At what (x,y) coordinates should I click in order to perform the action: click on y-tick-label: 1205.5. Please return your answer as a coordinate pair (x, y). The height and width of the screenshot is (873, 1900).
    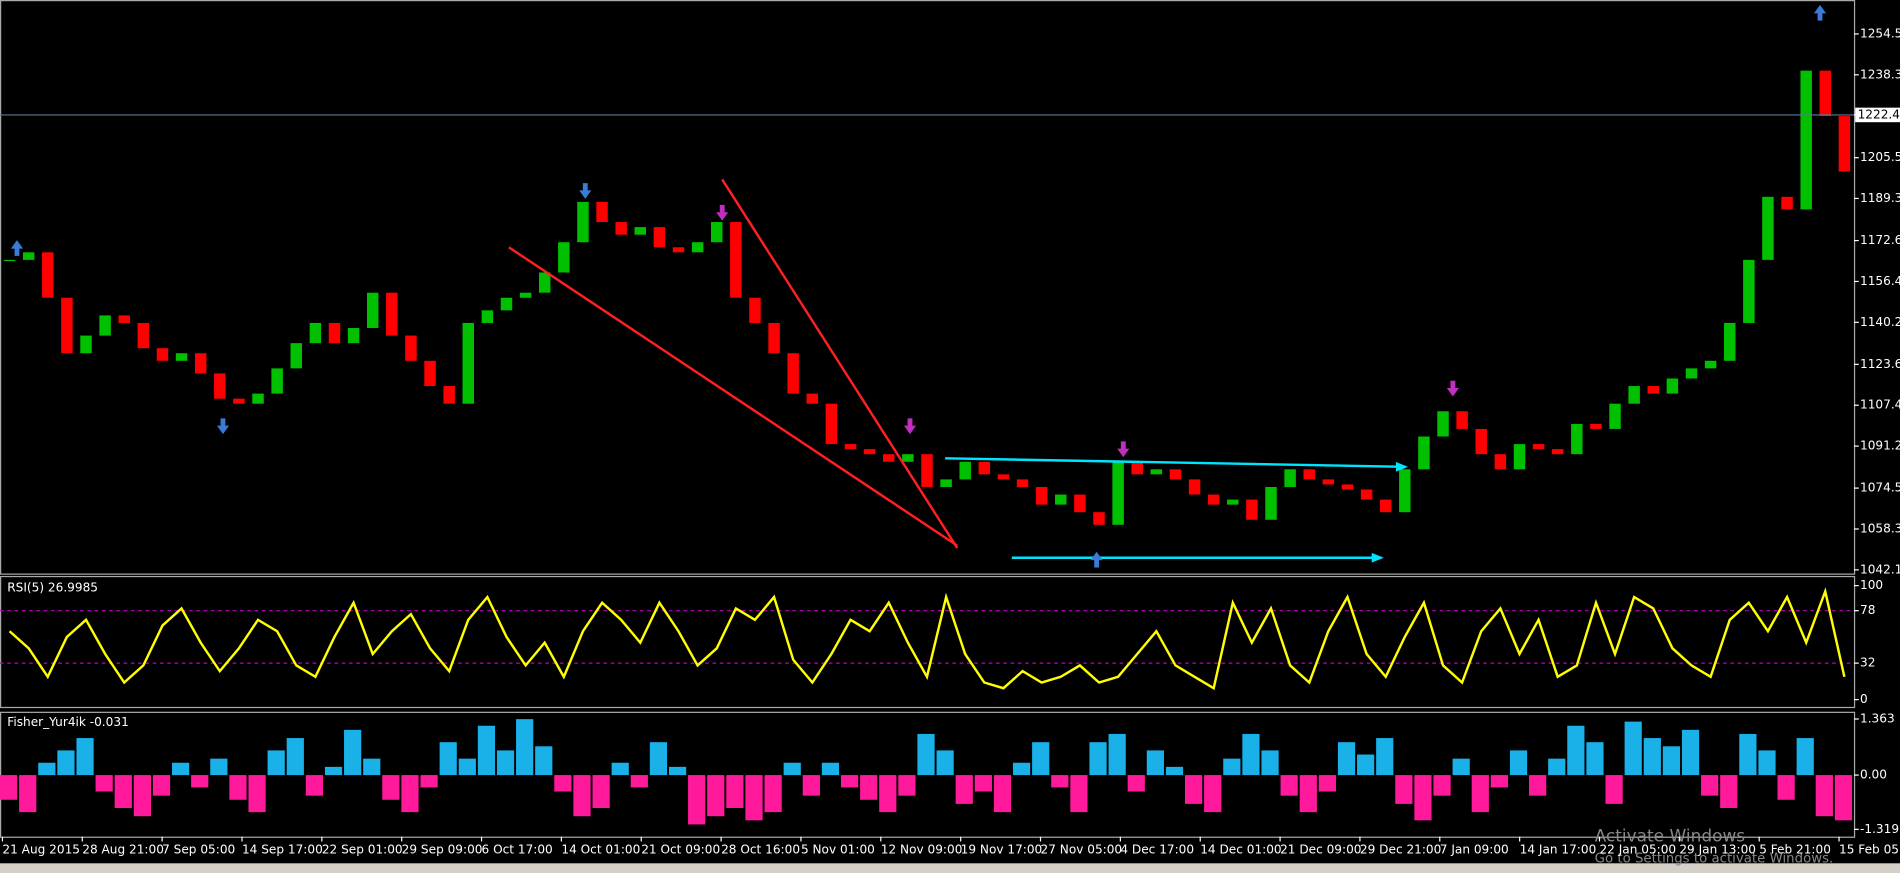
    Looking at the image, I should click on (1880, 157).